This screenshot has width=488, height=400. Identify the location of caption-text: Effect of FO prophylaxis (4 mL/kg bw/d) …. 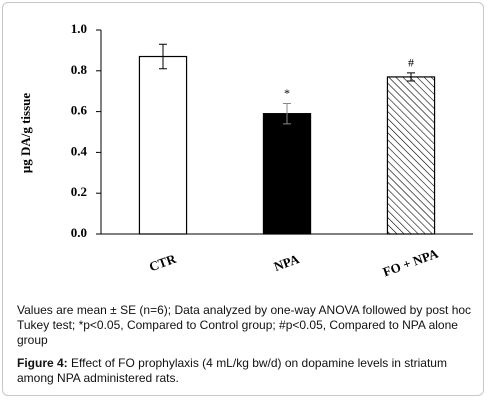
(232, 370).